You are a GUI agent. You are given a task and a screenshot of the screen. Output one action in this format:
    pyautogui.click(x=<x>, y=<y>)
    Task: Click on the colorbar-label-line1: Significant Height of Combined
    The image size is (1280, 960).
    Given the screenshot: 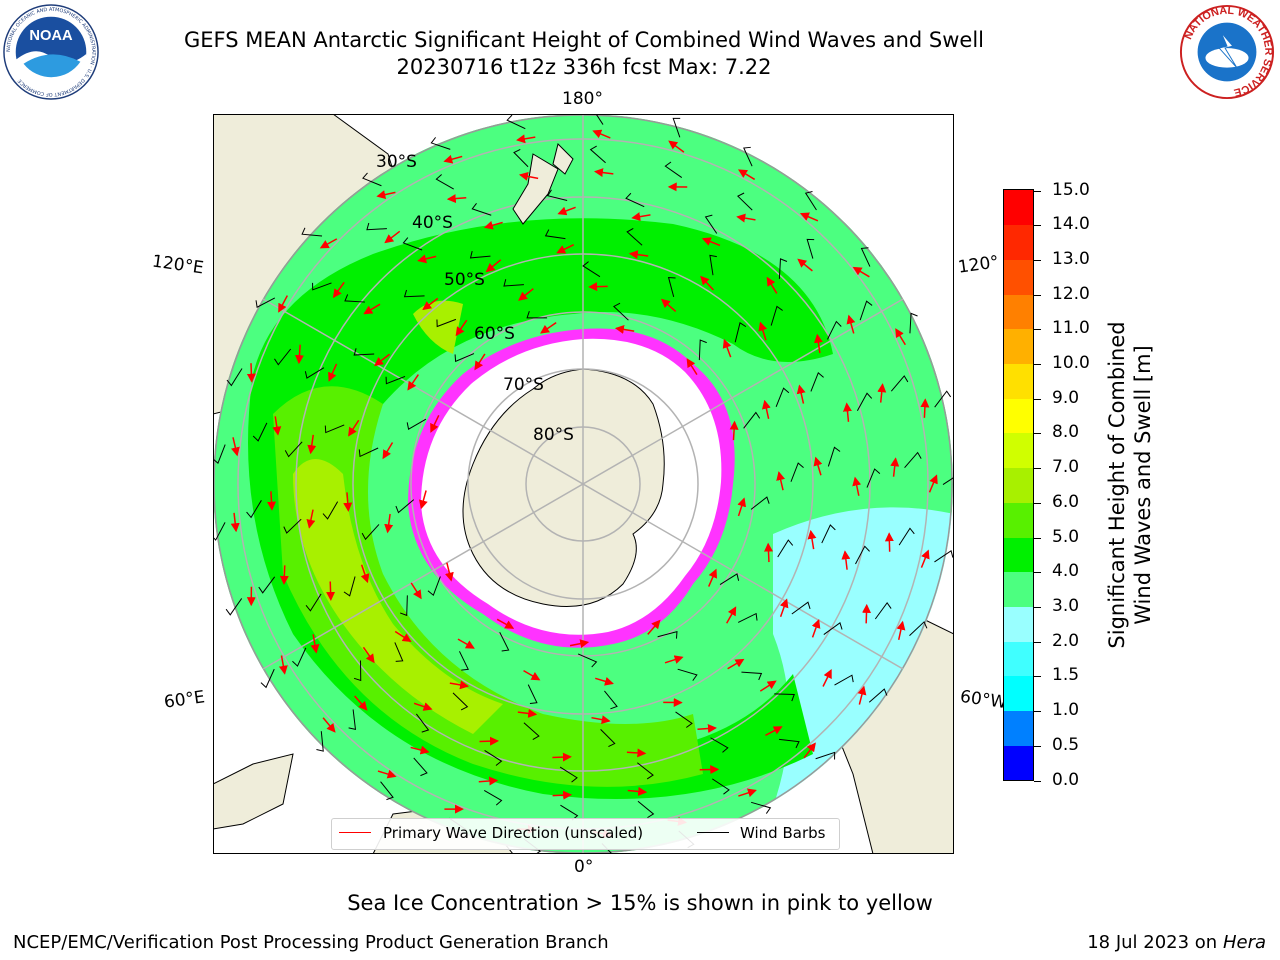 What is the action you would take?
    pyautogui.click(x=1117, y=485)
    